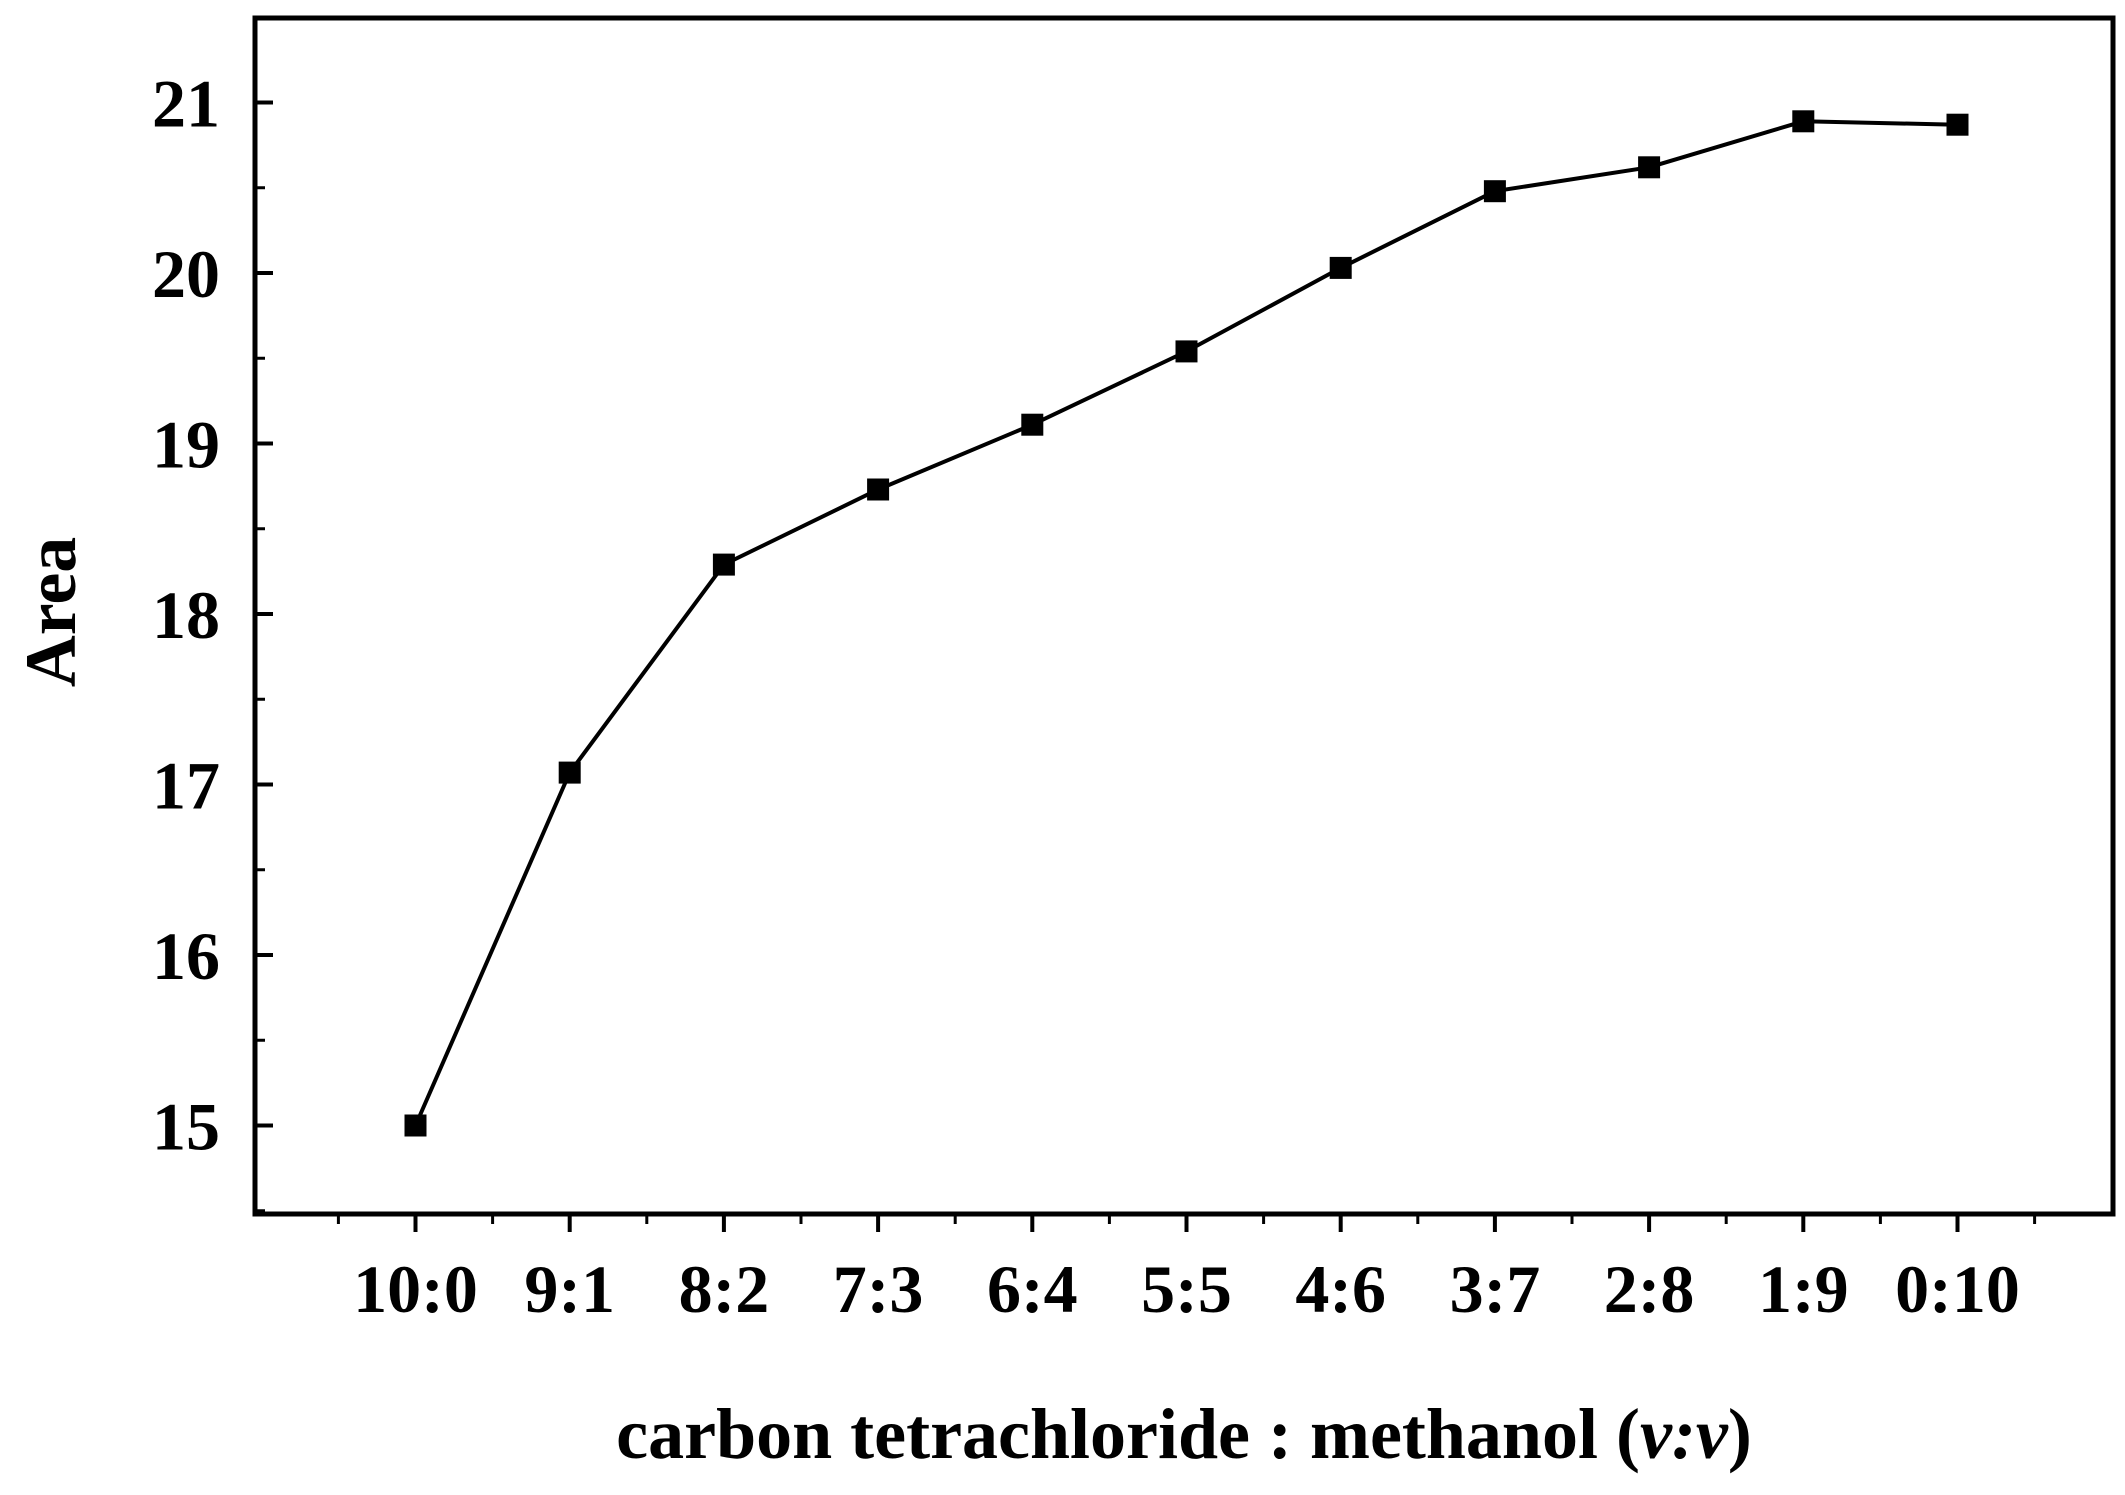 This screenshot has height=1495, width=2125. Describe the element at coordinates (186, 615) in the screenshot. I see `y-tick-label: 18` at that location.